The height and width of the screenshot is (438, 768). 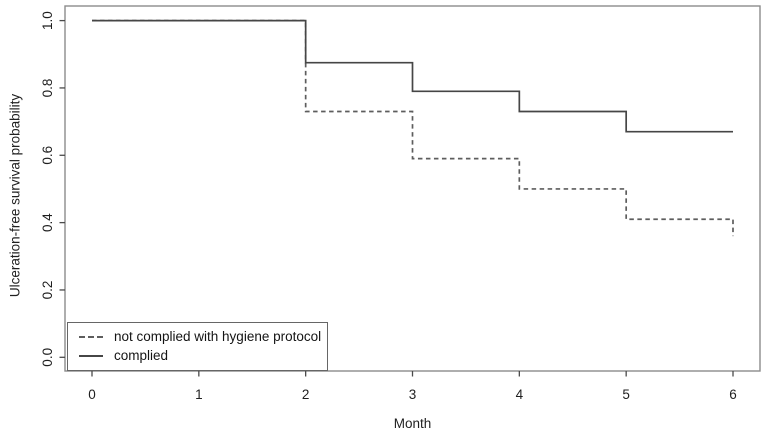 What do you see at coordinates (47, 88) in the screenshot?
I see `y-tick-label: 0.8` at bounding box center [47, 88].